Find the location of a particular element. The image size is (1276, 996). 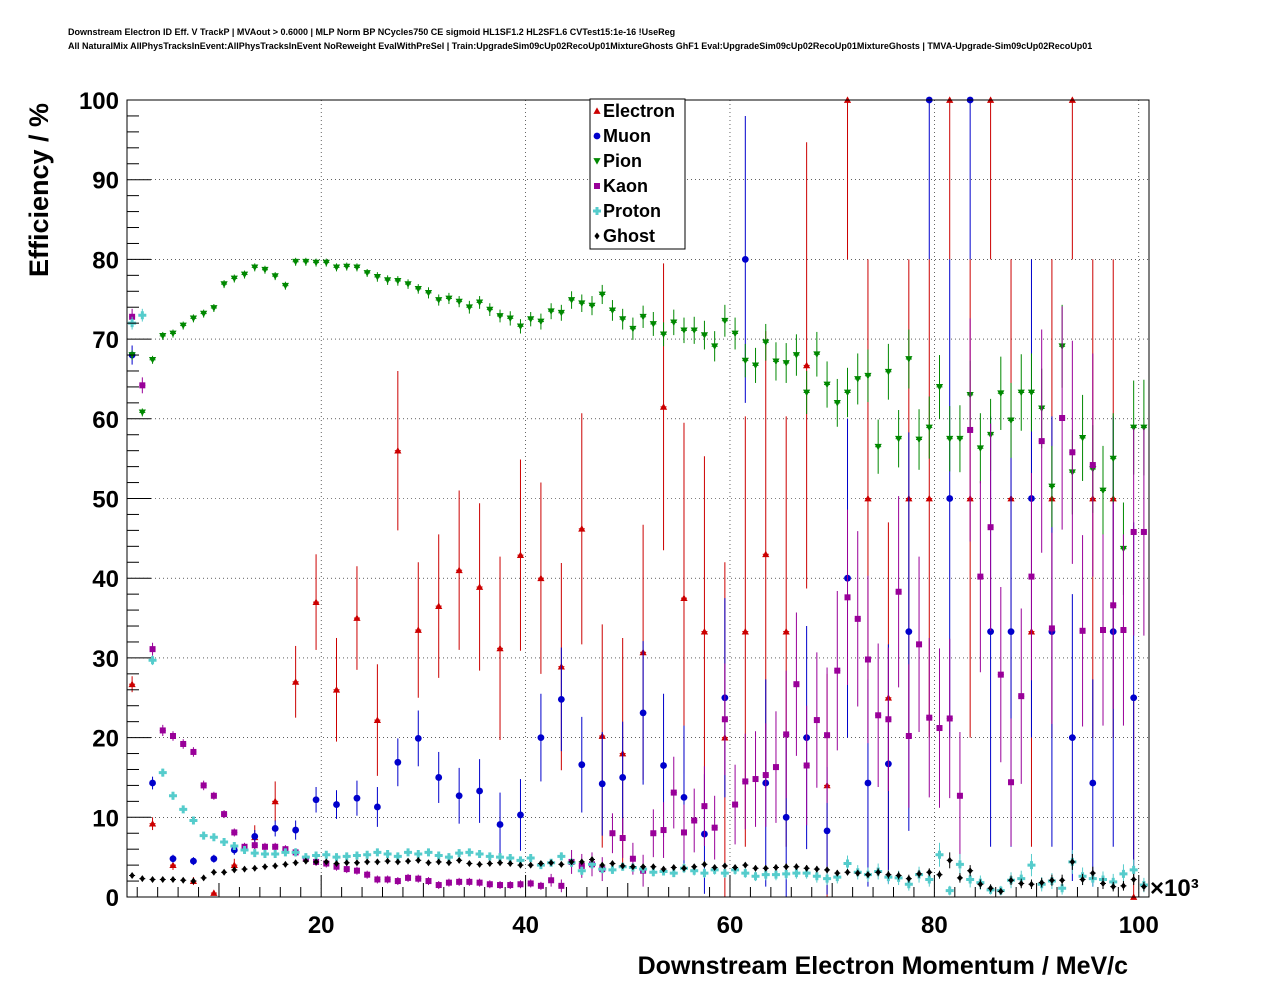

legend-label-ghost: Ghost is located at coordinates (629, 236).